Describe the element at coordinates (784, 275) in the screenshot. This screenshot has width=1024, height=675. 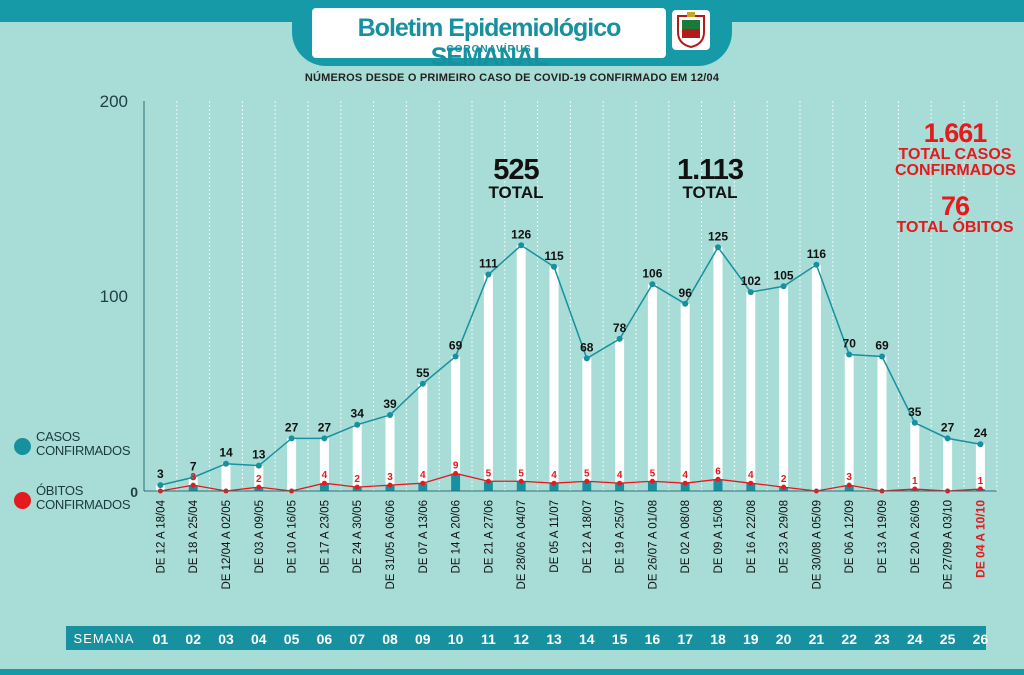
I see `case-label: 105` at that location.